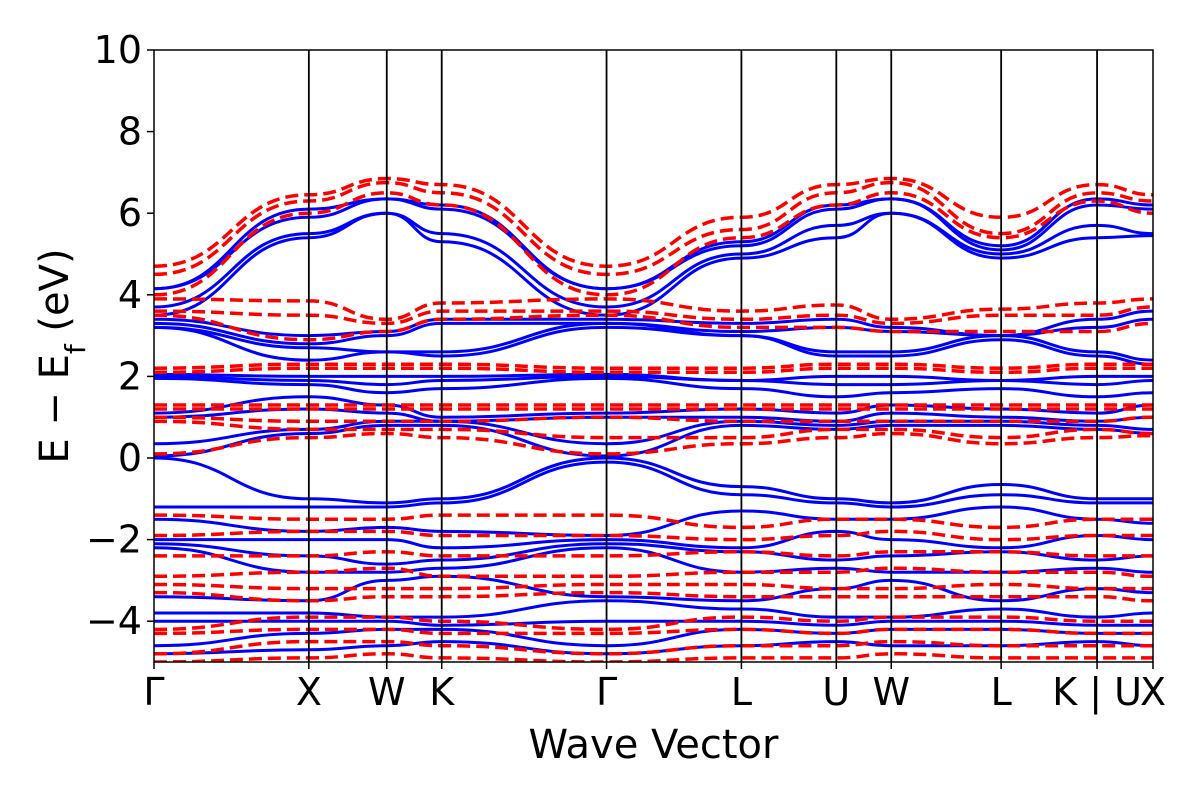 Image resolution: width=1200 pixels, height=800 pixels. What do you see at coordinates (114, 540) in the screenshot?
I see `y-tick-label-1: −2` at bounding box center [114, 540].